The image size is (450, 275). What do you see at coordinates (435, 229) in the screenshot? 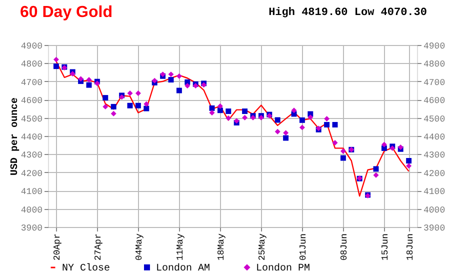
I see `y2-tick-label: 3900` at bounding box center [435, 229].